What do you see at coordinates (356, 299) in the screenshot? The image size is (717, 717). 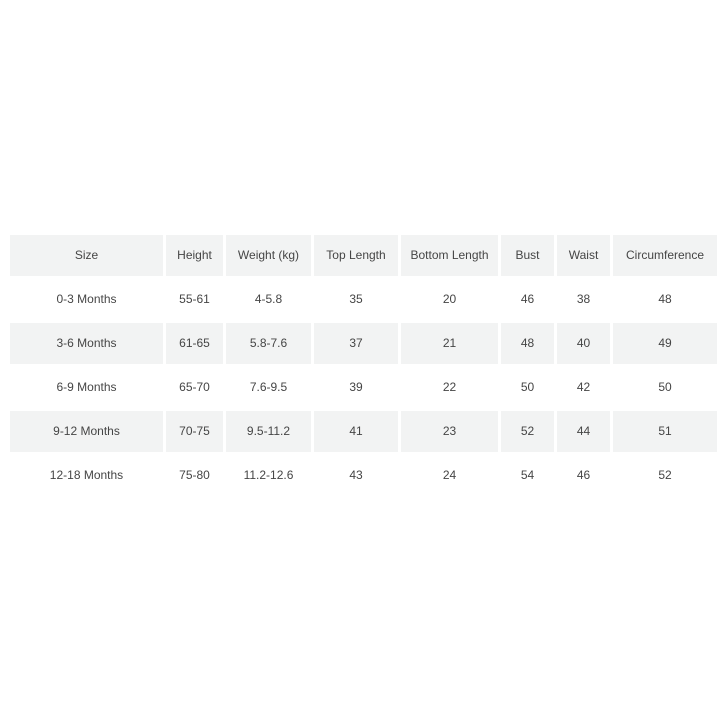 I see `cell-top-length: 35` at bounding box center [356, 299].